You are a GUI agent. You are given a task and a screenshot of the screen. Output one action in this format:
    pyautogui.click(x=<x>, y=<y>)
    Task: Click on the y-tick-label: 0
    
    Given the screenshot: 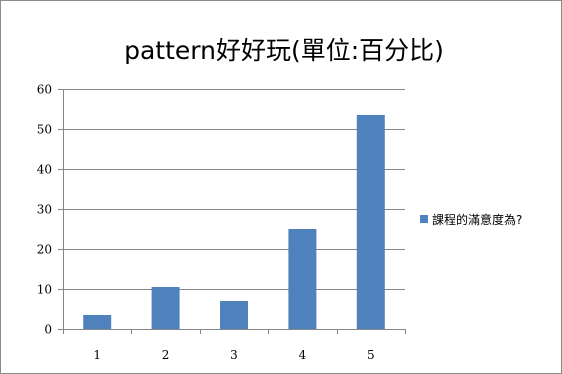 What is the action you would take?
    pyautogui.click(x=48, y=330)
    